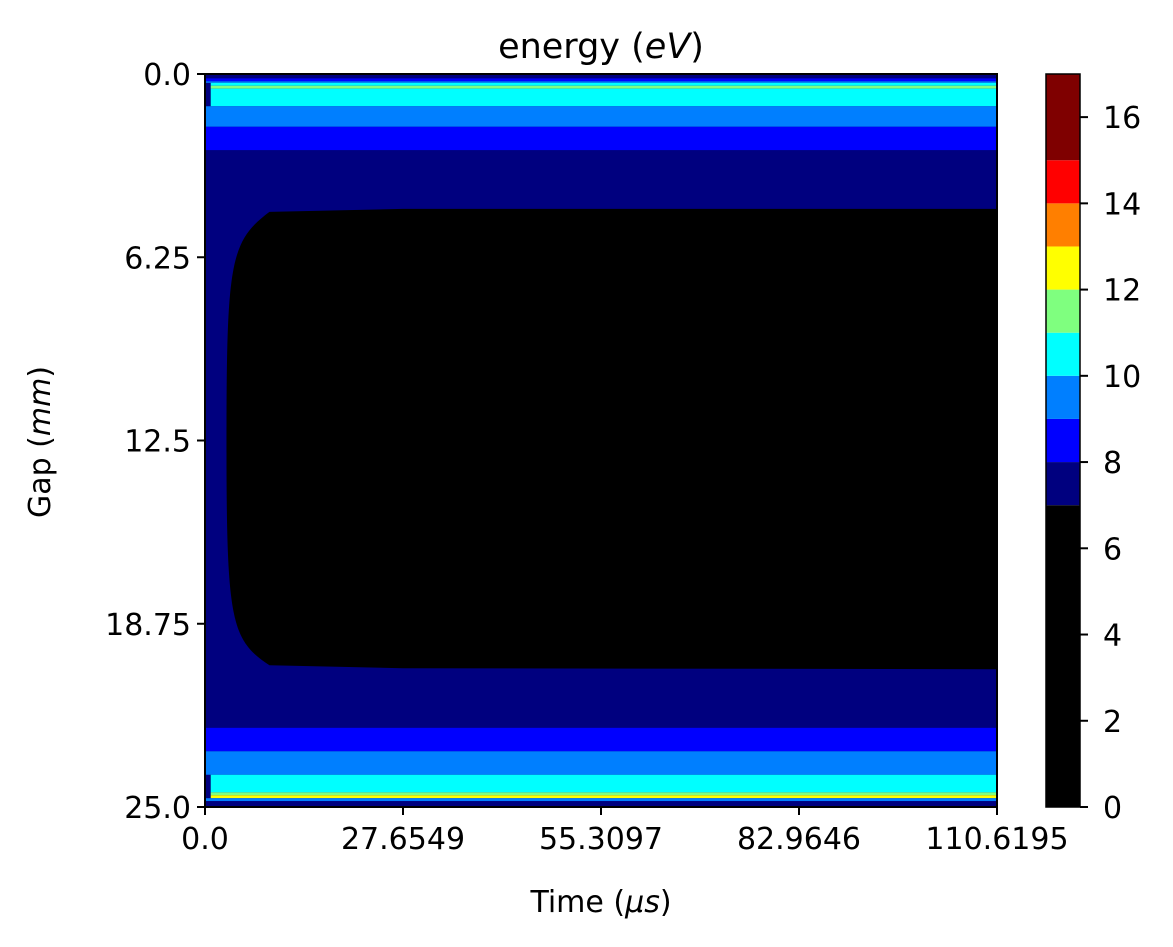 This screenshot has height=947, width=1173. What do you see at coordinates (1112, 722) in the screenshot?
I see `colorbar-tick-label-1: 2` at bounding box center [1112, 722].